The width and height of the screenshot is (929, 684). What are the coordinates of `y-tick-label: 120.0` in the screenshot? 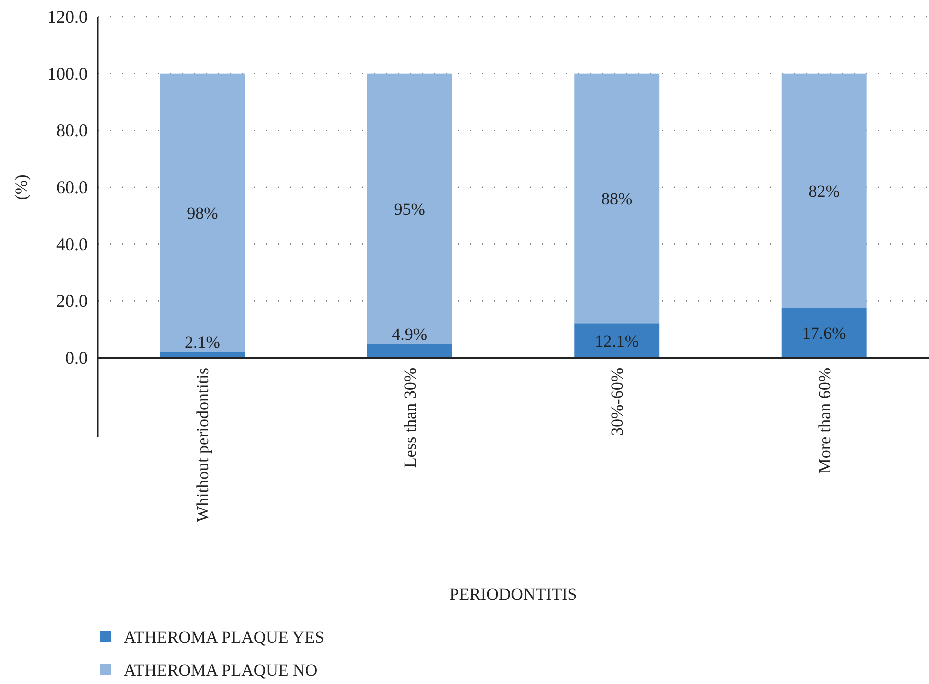 It's located at (68, 17).